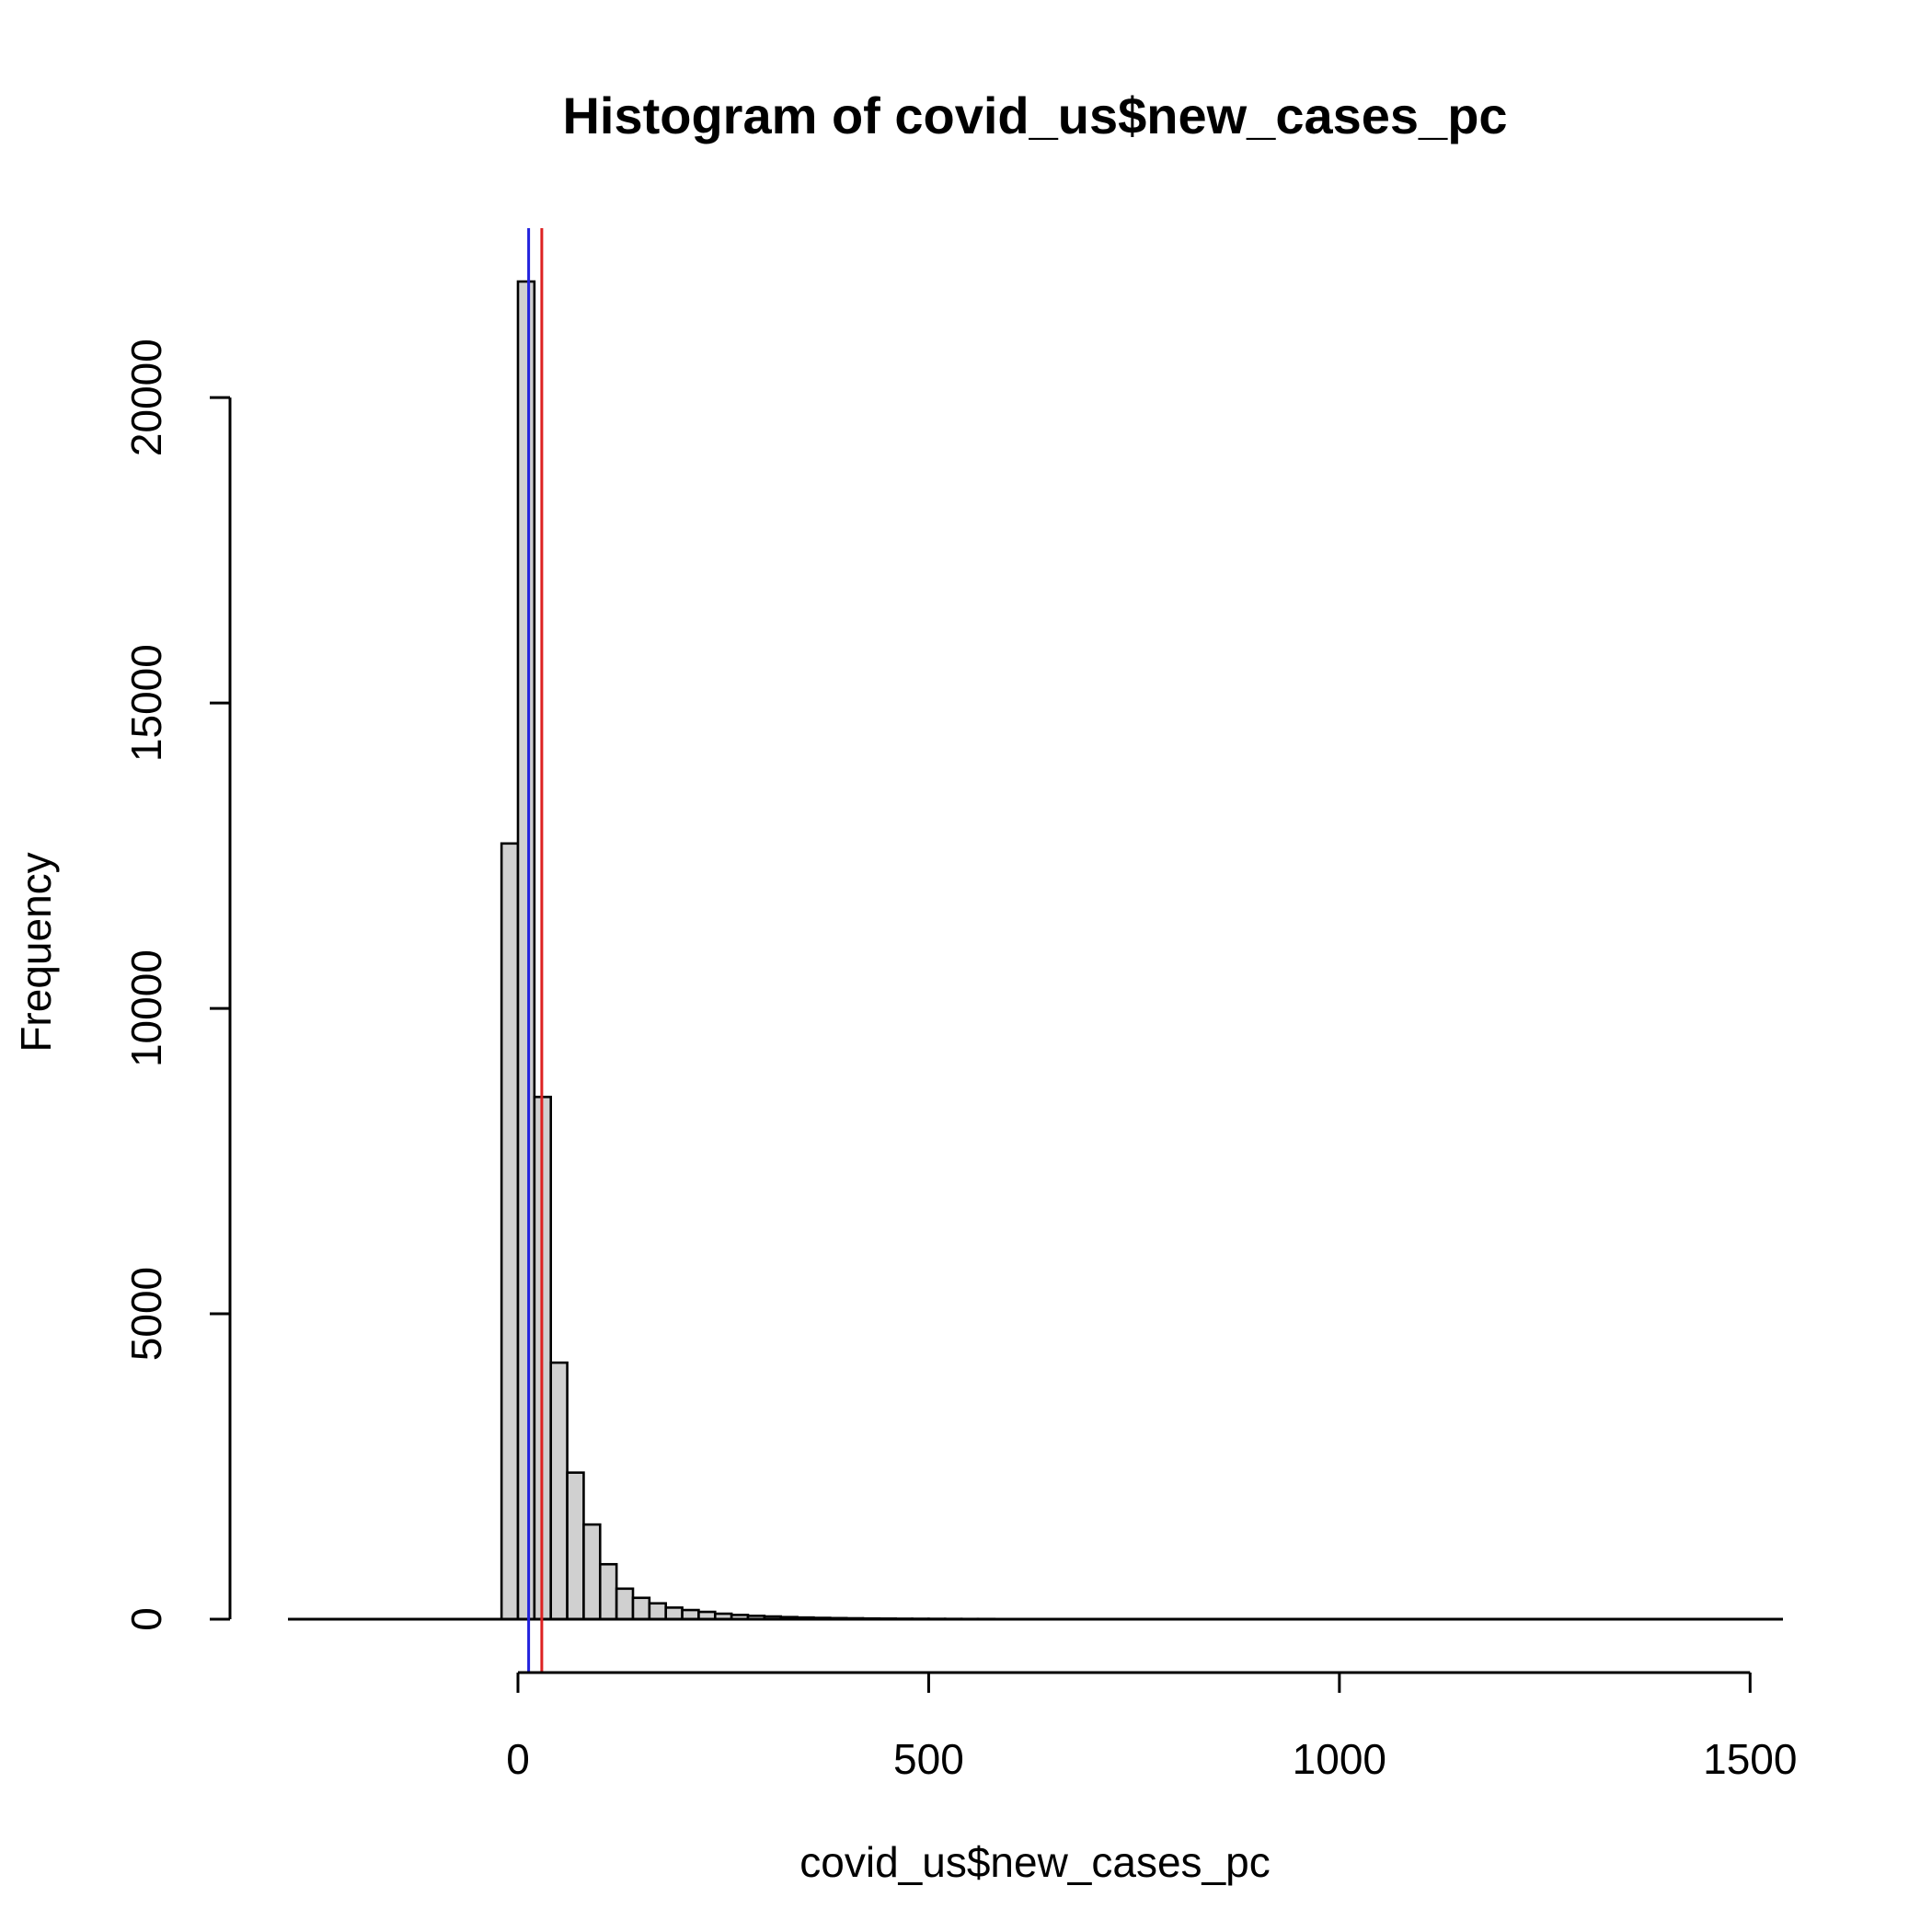 The height and width of the screenshot is (1932, 1932). What do you see at coordinates (146, 397) in the screenshot?
I see `y-tick-label: 20000` at bounding box center [146, 397].